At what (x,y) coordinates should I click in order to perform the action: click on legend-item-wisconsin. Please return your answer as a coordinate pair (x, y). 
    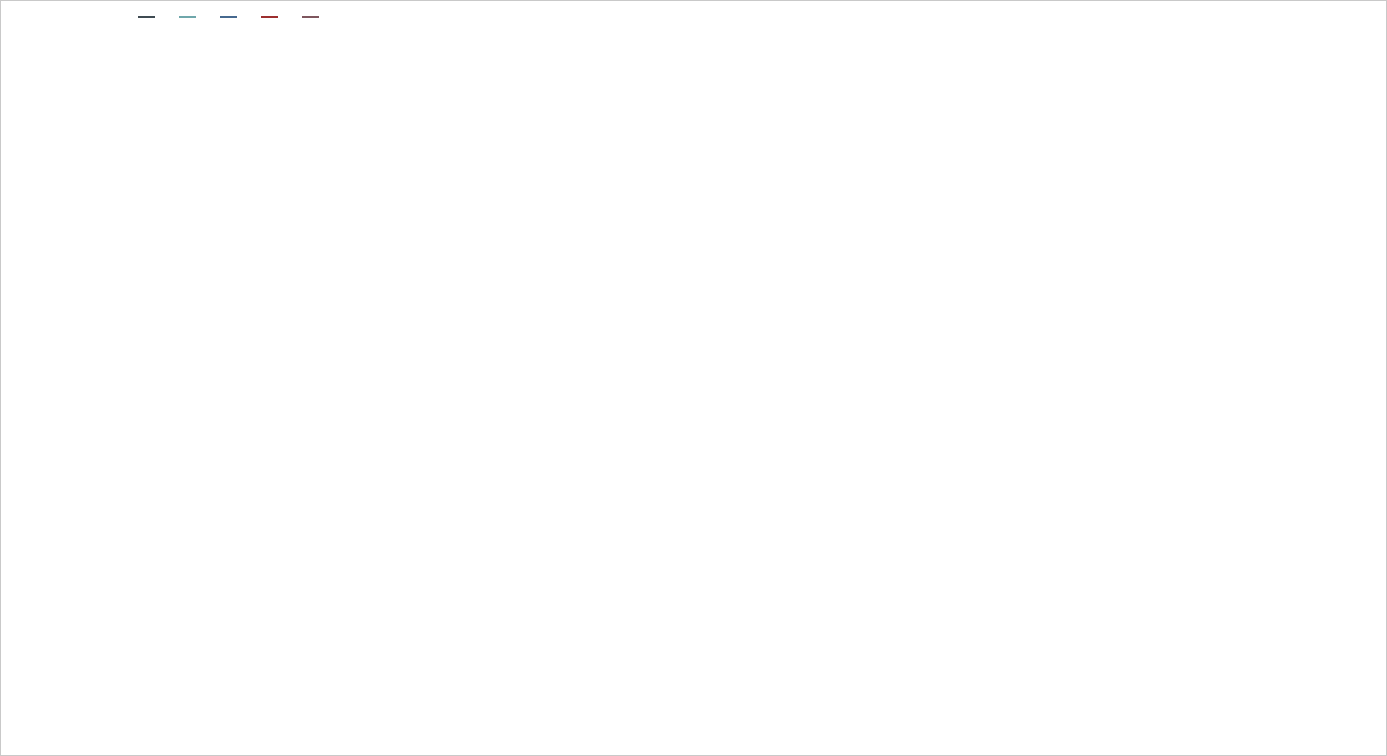
    Looking at the image, I should click on (313, 17).